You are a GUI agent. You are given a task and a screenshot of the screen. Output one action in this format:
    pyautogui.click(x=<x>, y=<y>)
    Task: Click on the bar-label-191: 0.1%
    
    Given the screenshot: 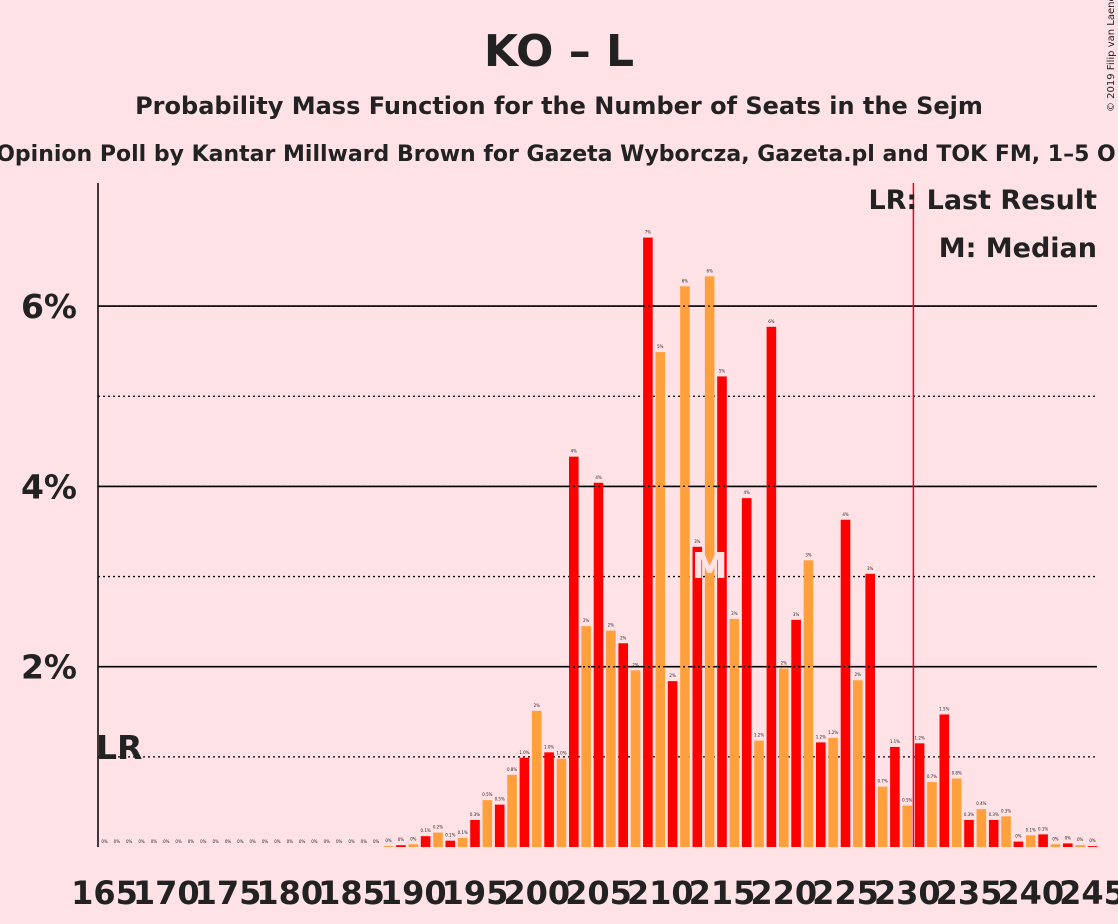 What is the action you would take?
    pyautogui.click(x=426, y=830)
    